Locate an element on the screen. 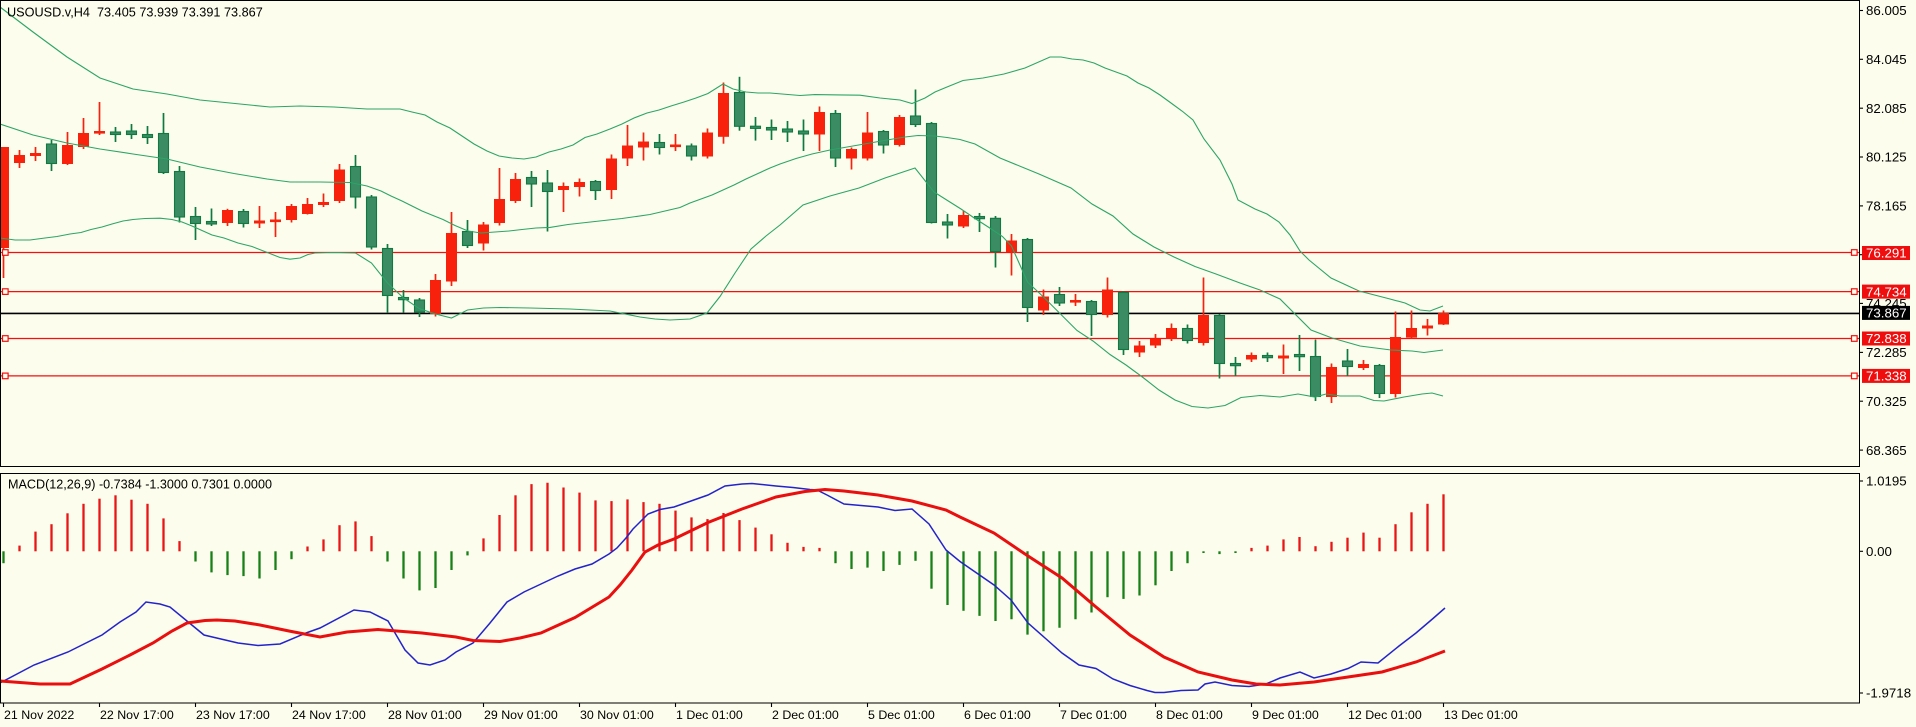 The width and height of the screenshot is (1916, 727). svg-text: 71.338 is located at coordinates (1886, 376).